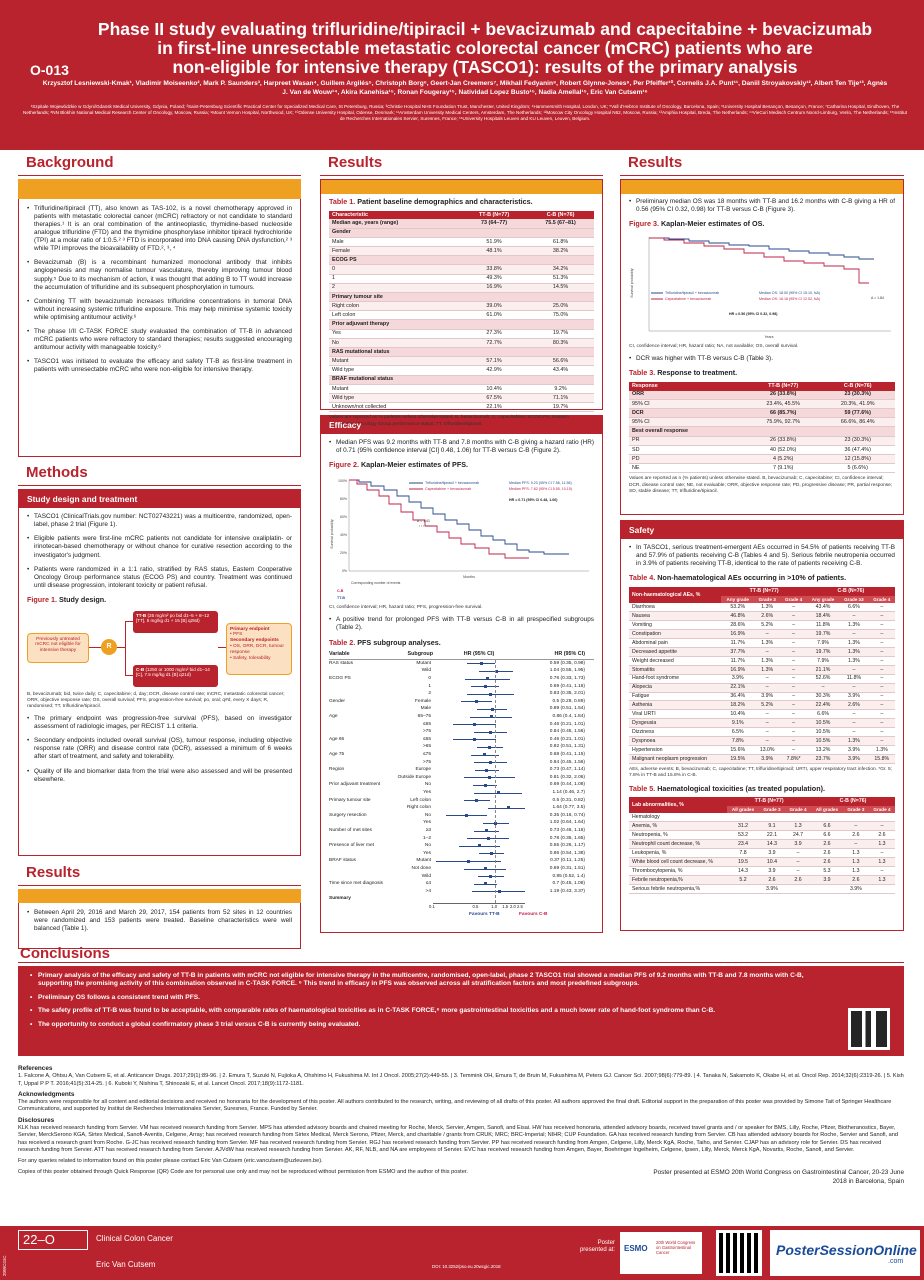  I want to click on forest-row: >4 1.19 (0.43, 3.37), so click(461, 892).